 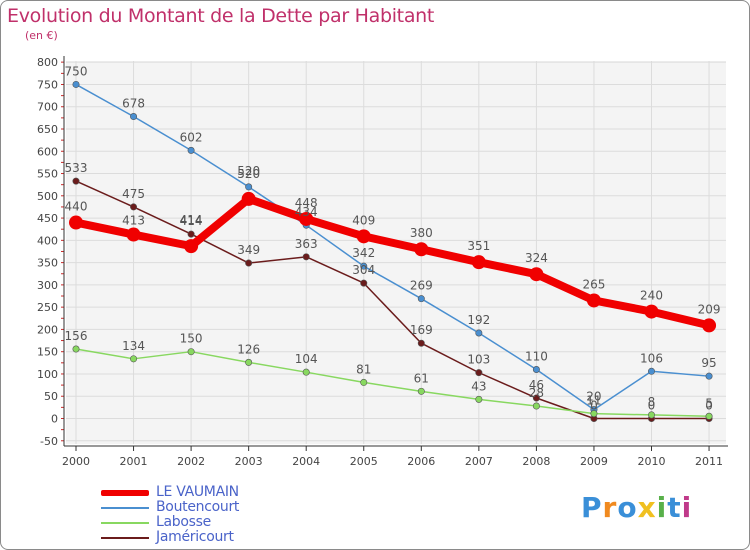 I want to click on data-label: 95, so click(x=708, y=363).